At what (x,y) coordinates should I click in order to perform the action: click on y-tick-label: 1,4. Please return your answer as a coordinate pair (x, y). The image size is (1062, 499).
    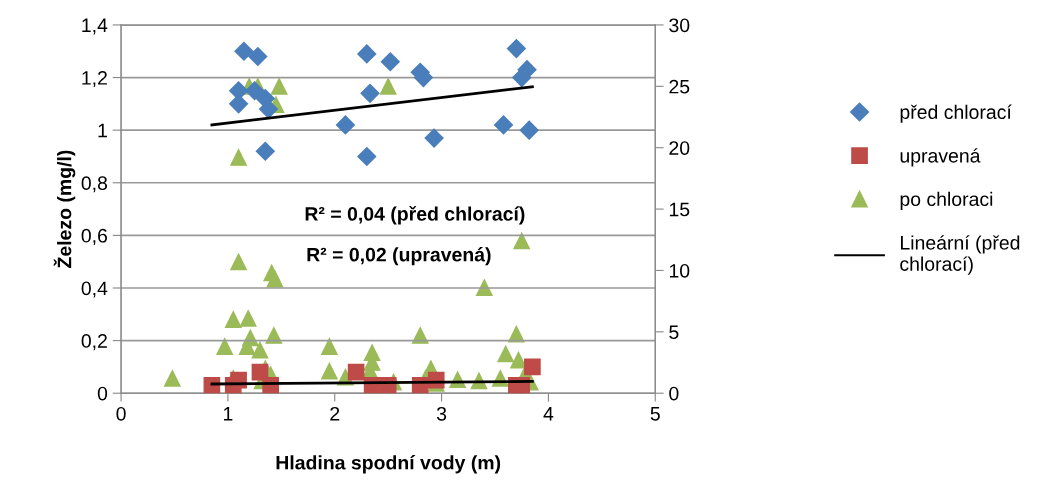
    Looking at the image, I should click on (95, 26).